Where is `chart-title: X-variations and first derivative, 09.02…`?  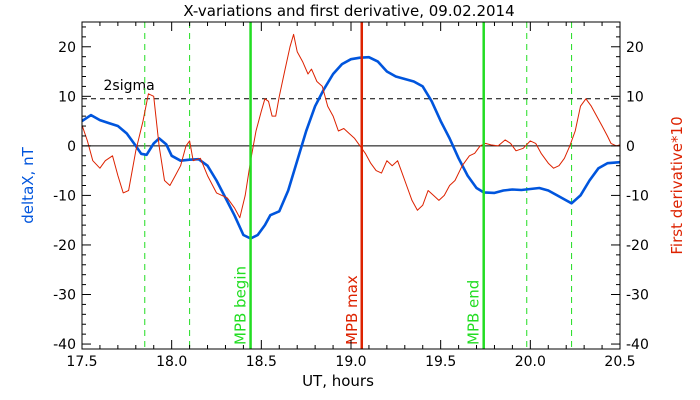 chart-title: X-variations and first derivative, 09.02… is located at coordinates (348, 11).